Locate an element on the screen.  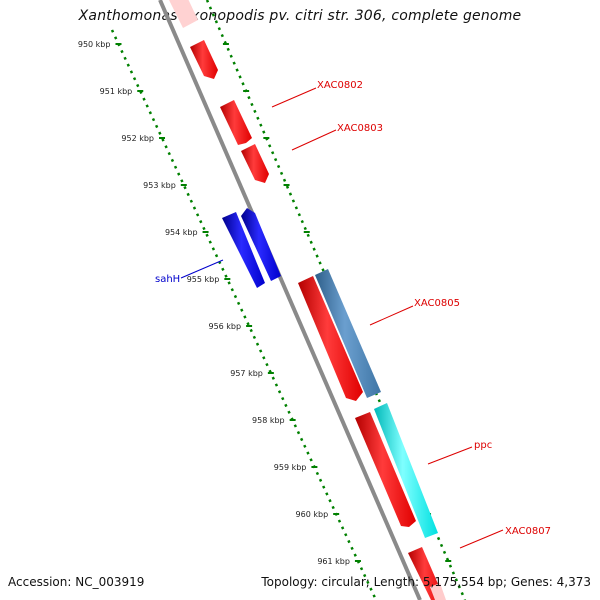
leader-XAC0802 is located at coordinates (294, 97).